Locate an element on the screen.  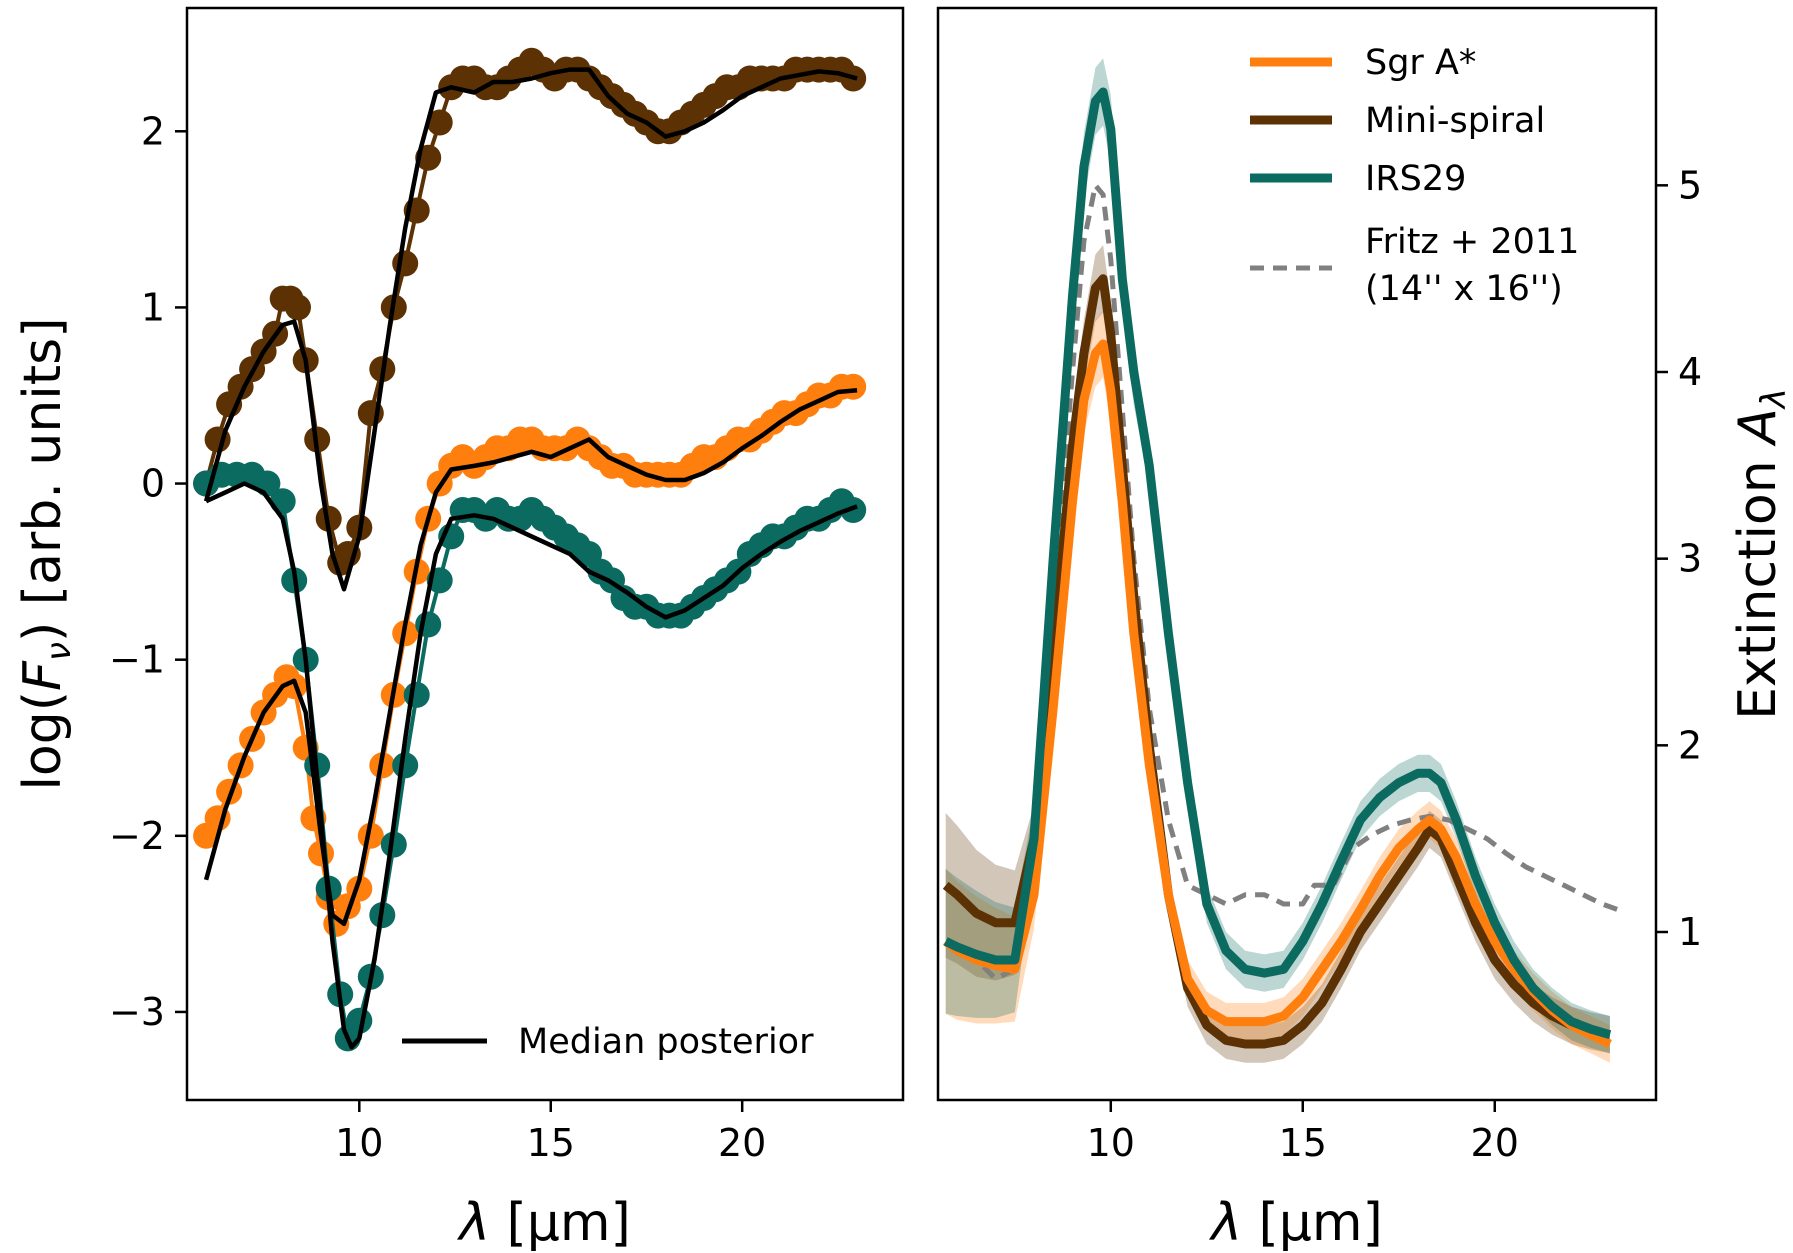
left-x-axis-label: λ [µm] is located at coordinates (543, 1223).